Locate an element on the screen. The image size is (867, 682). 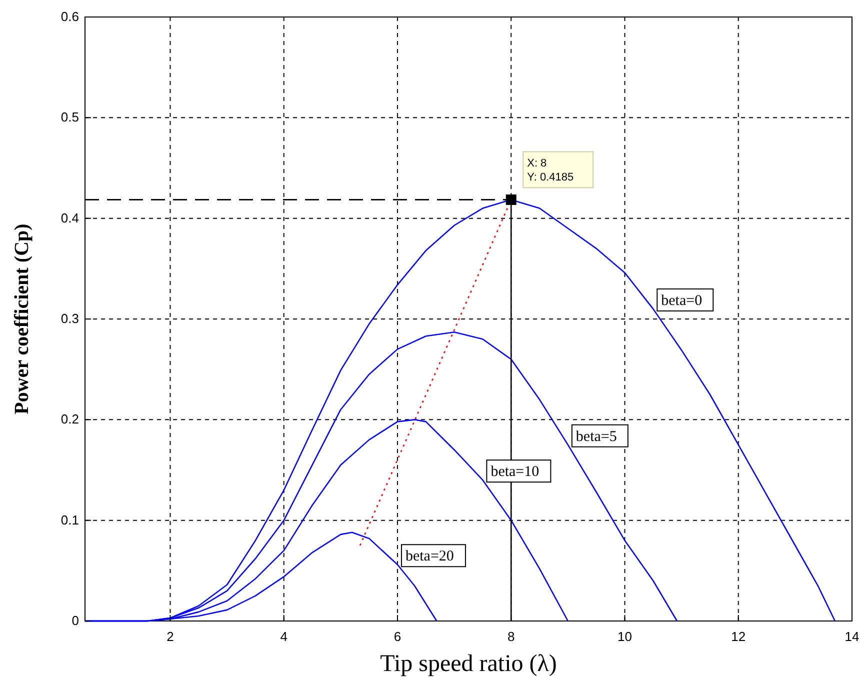
y-tick-label: 0.5 is located at coordinates (69, 117).